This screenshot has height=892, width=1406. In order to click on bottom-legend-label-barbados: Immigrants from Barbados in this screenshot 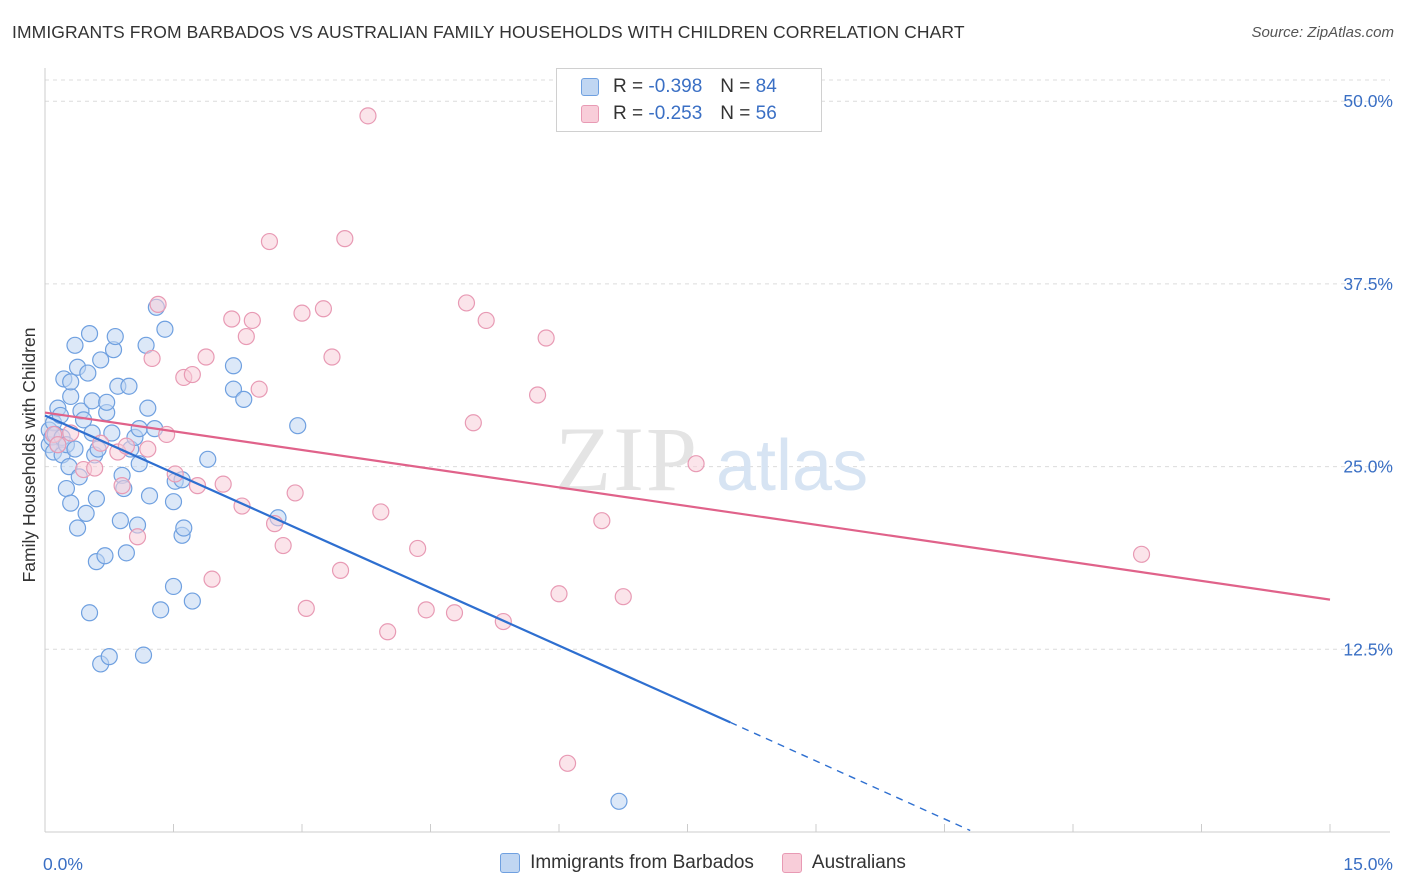, I will do `click(642, 862)`.